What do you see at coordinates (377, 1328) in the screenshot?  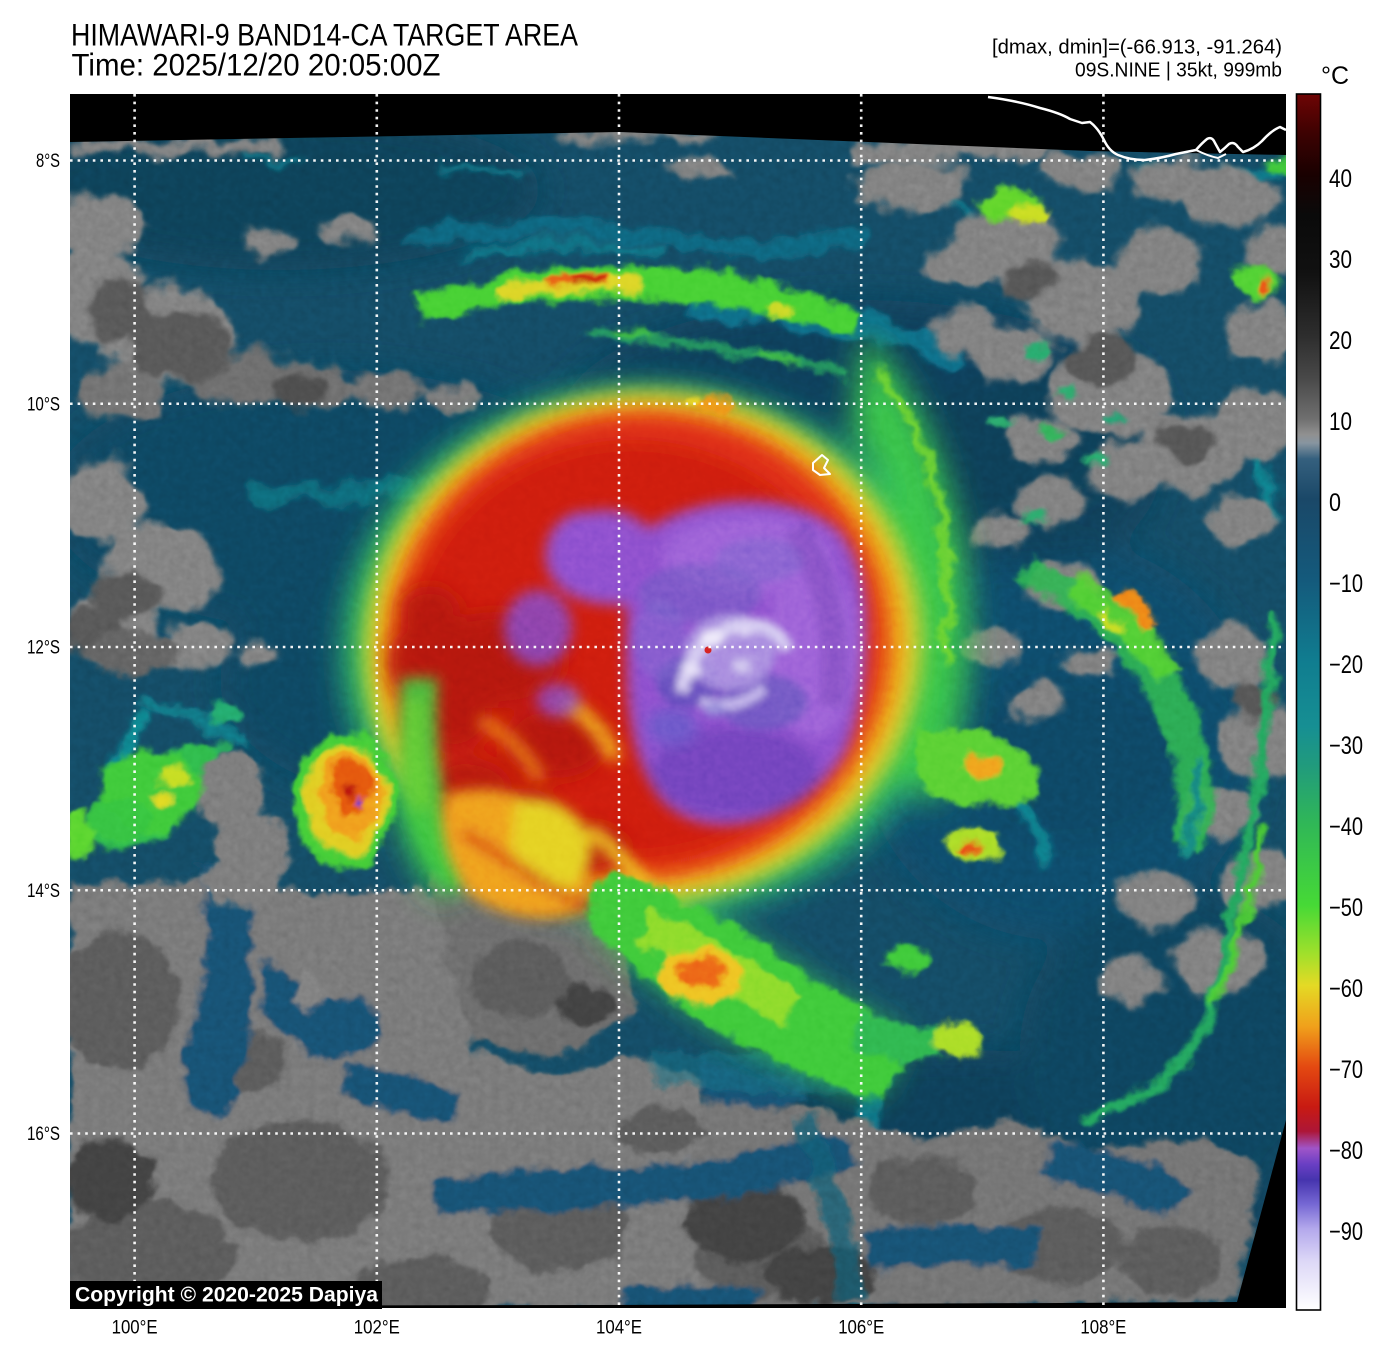 I see `svg-text: 102°E` at bounding box center [377, 1328].